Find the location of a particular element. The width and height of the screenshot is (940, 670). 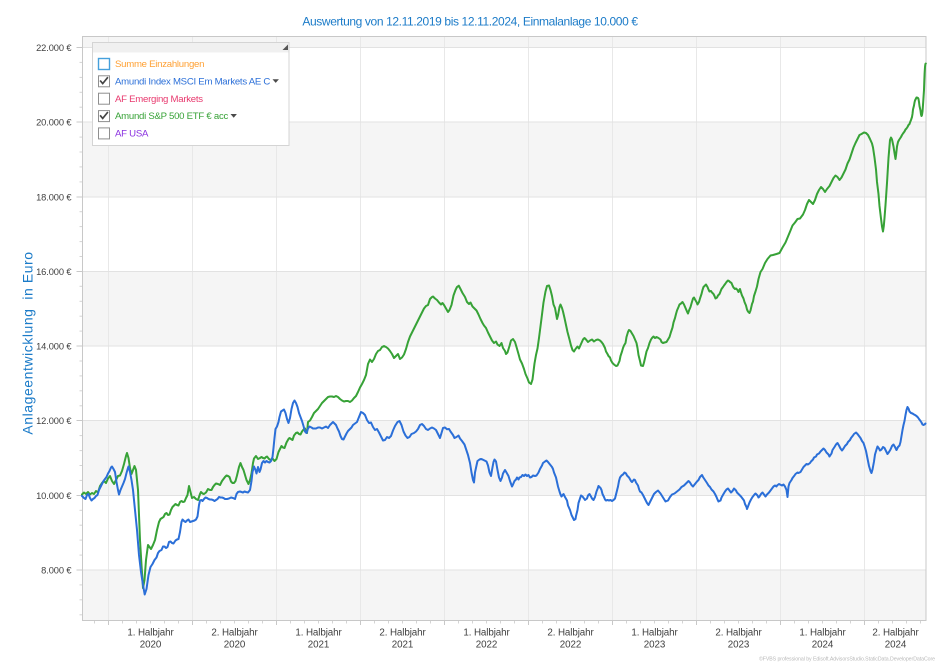

svg-text: AF USA is located at coordinates (132, 134).